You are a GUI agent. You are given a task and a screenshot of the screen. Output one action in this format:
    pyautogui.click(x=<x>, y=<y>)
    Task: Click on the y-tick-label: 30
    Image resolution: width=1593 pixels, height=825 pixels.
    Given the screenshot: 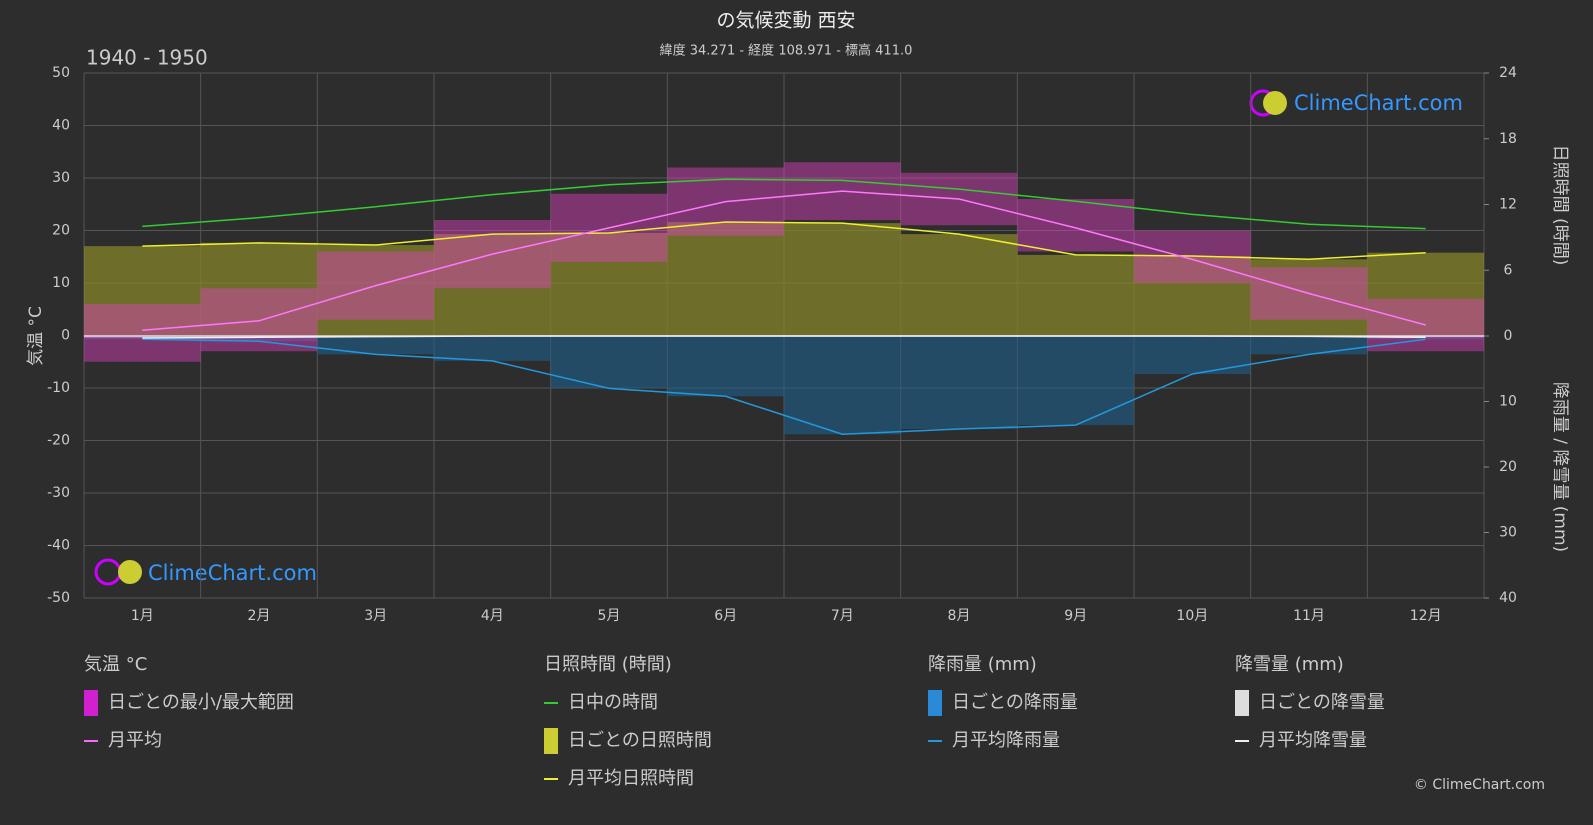 What is the action you would take?
    pyautogui.click(x=61, y=178)
    